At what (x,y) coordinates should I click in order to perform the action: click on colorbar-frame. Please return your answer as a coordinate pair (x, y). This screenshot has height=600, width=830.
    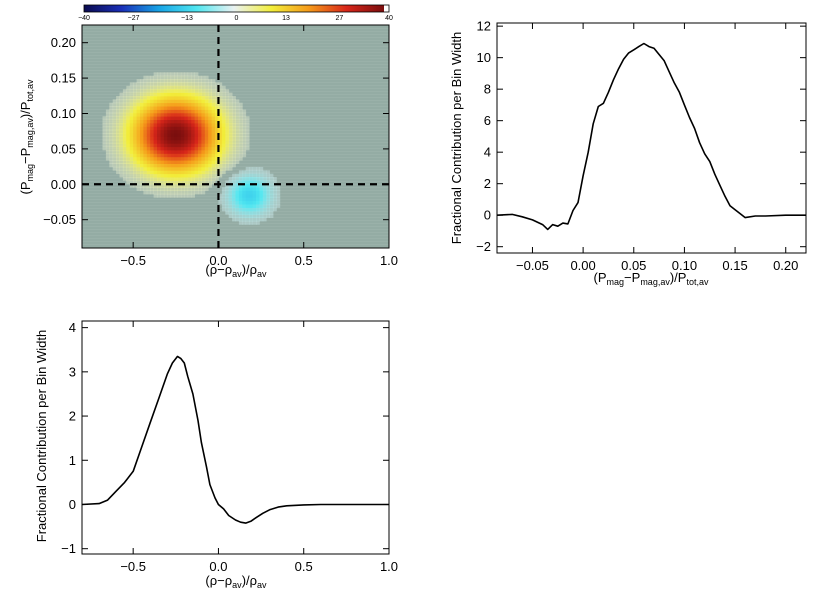
    Looking at the image, I should click on (236, 8).